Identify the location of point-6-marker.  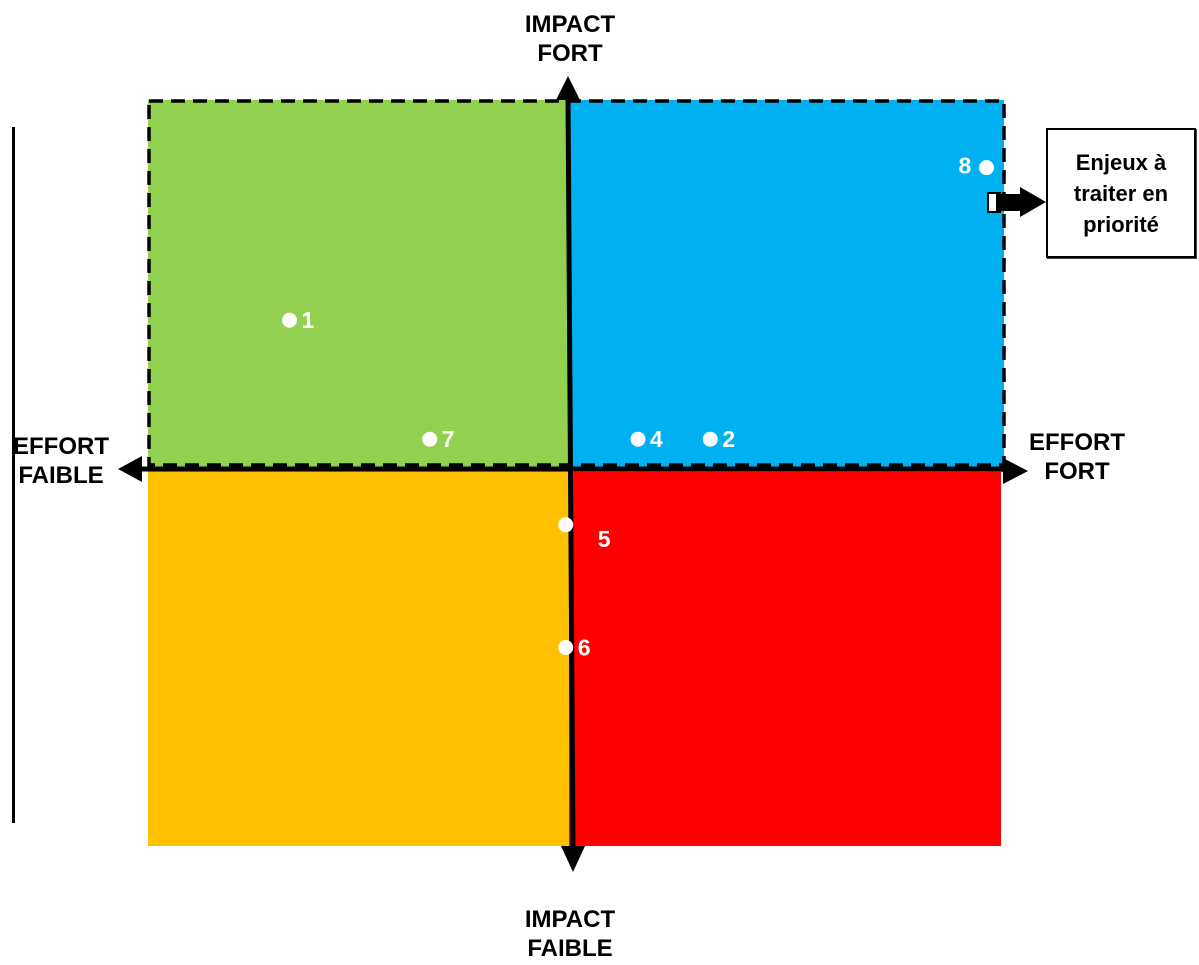
(566, 648).